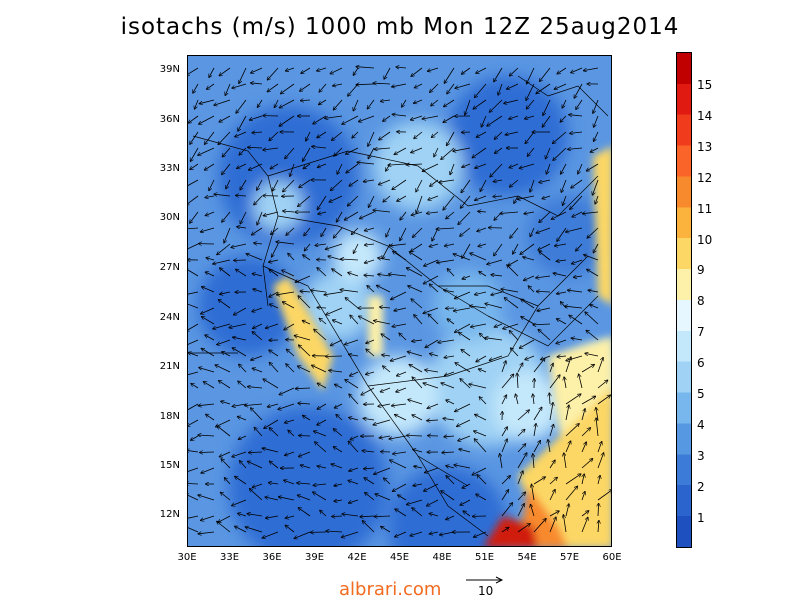 This screenshot has width=800, height=600. What do you see at coordinates (705, 239) in the screenshot?
I see `colorbar-tick-label: 10` at bounding box center [705, 239].